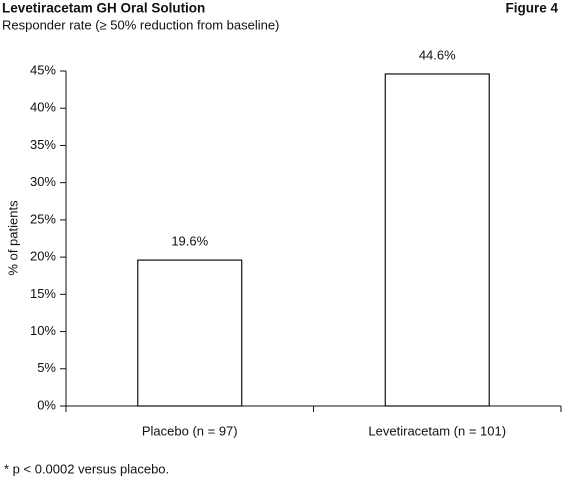  I want to click on y-tick-label: 30%, so click(43, 181).